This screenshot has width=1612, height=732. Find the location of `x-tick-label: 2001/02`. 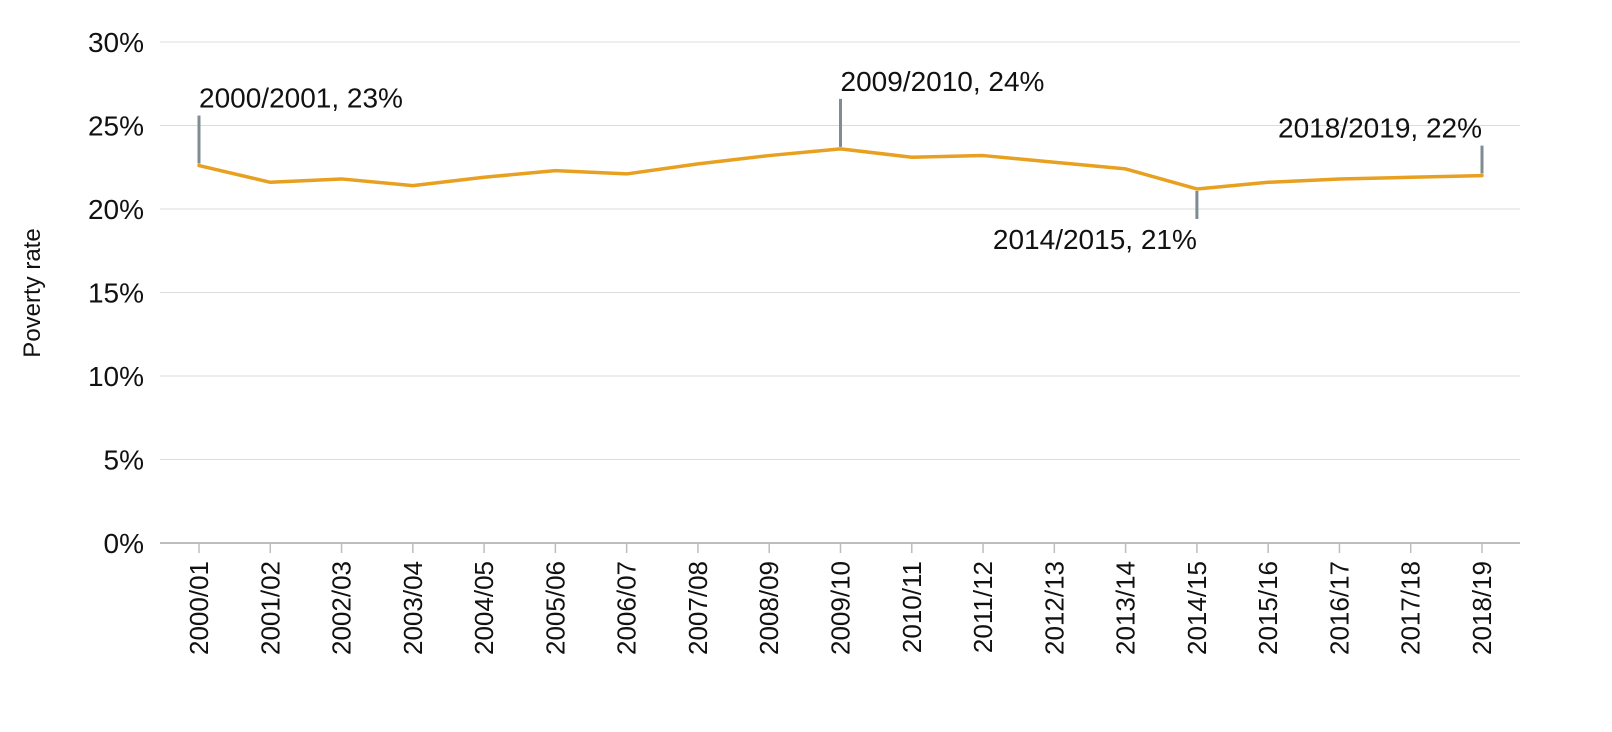

x-tick-label: 2001/02 is located at coordinates (270, 608).